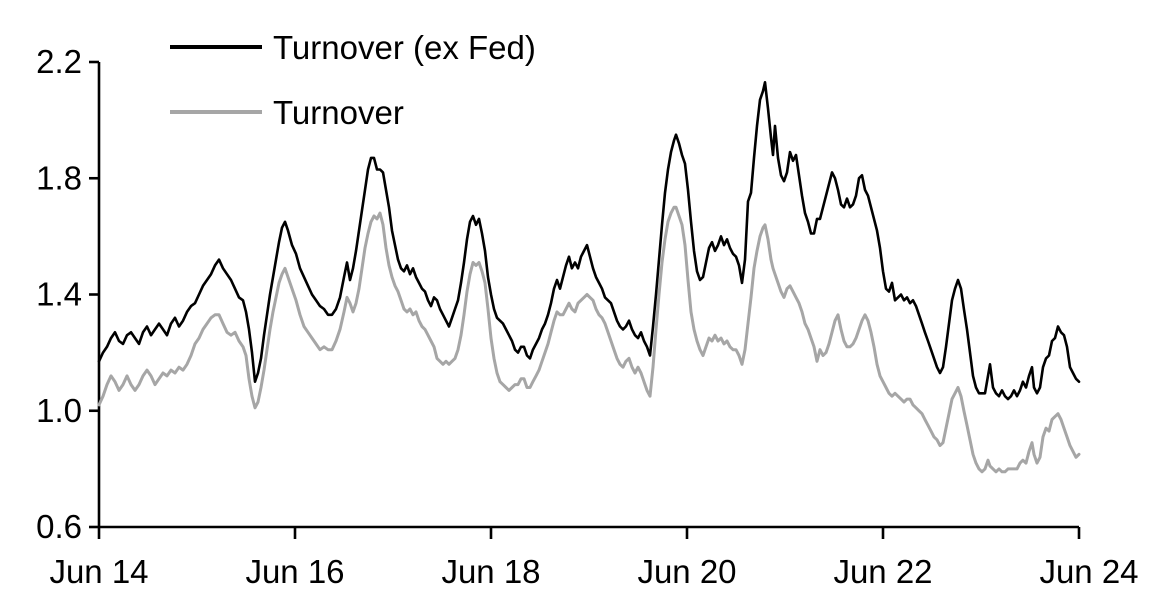  What do you see at coordinates (338, 112) in the screenshot?
I see `legend-label-turnover: Turnover` at bounding box center [338, 112].